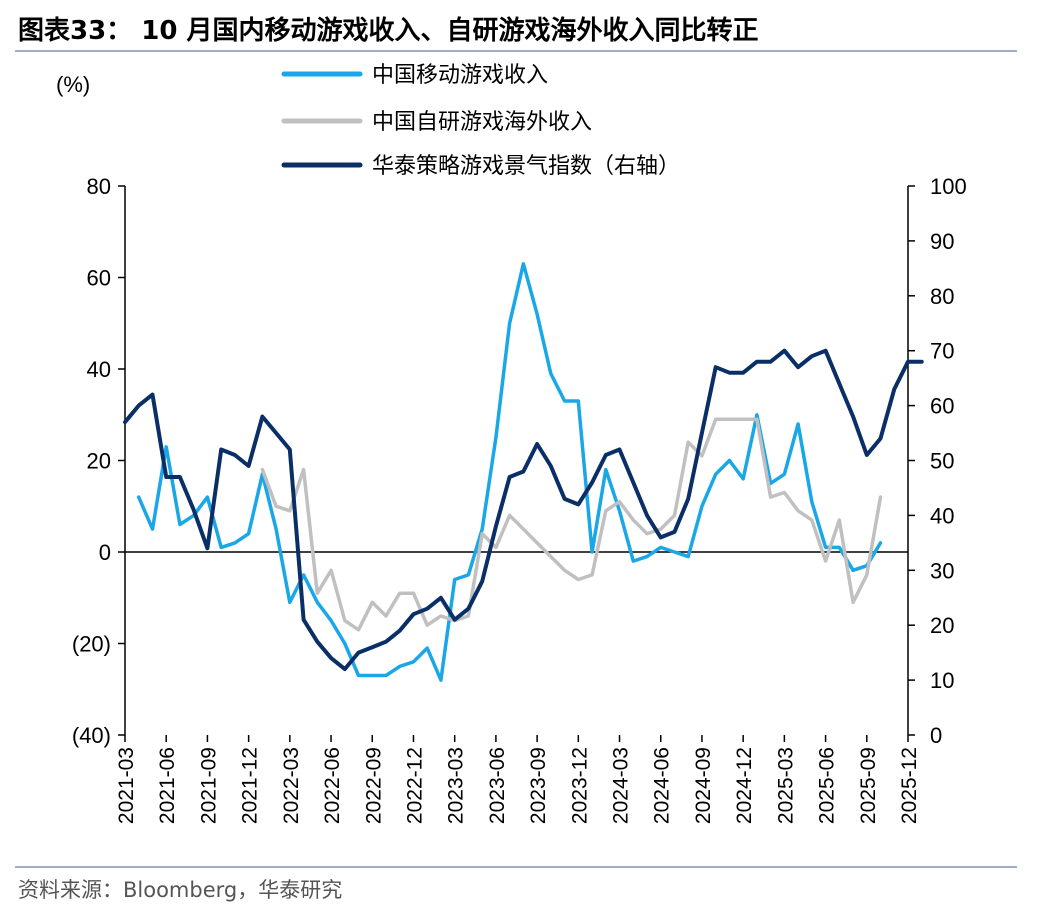  I want to click on x-tick-label: 2021-06, so click(167, 785).